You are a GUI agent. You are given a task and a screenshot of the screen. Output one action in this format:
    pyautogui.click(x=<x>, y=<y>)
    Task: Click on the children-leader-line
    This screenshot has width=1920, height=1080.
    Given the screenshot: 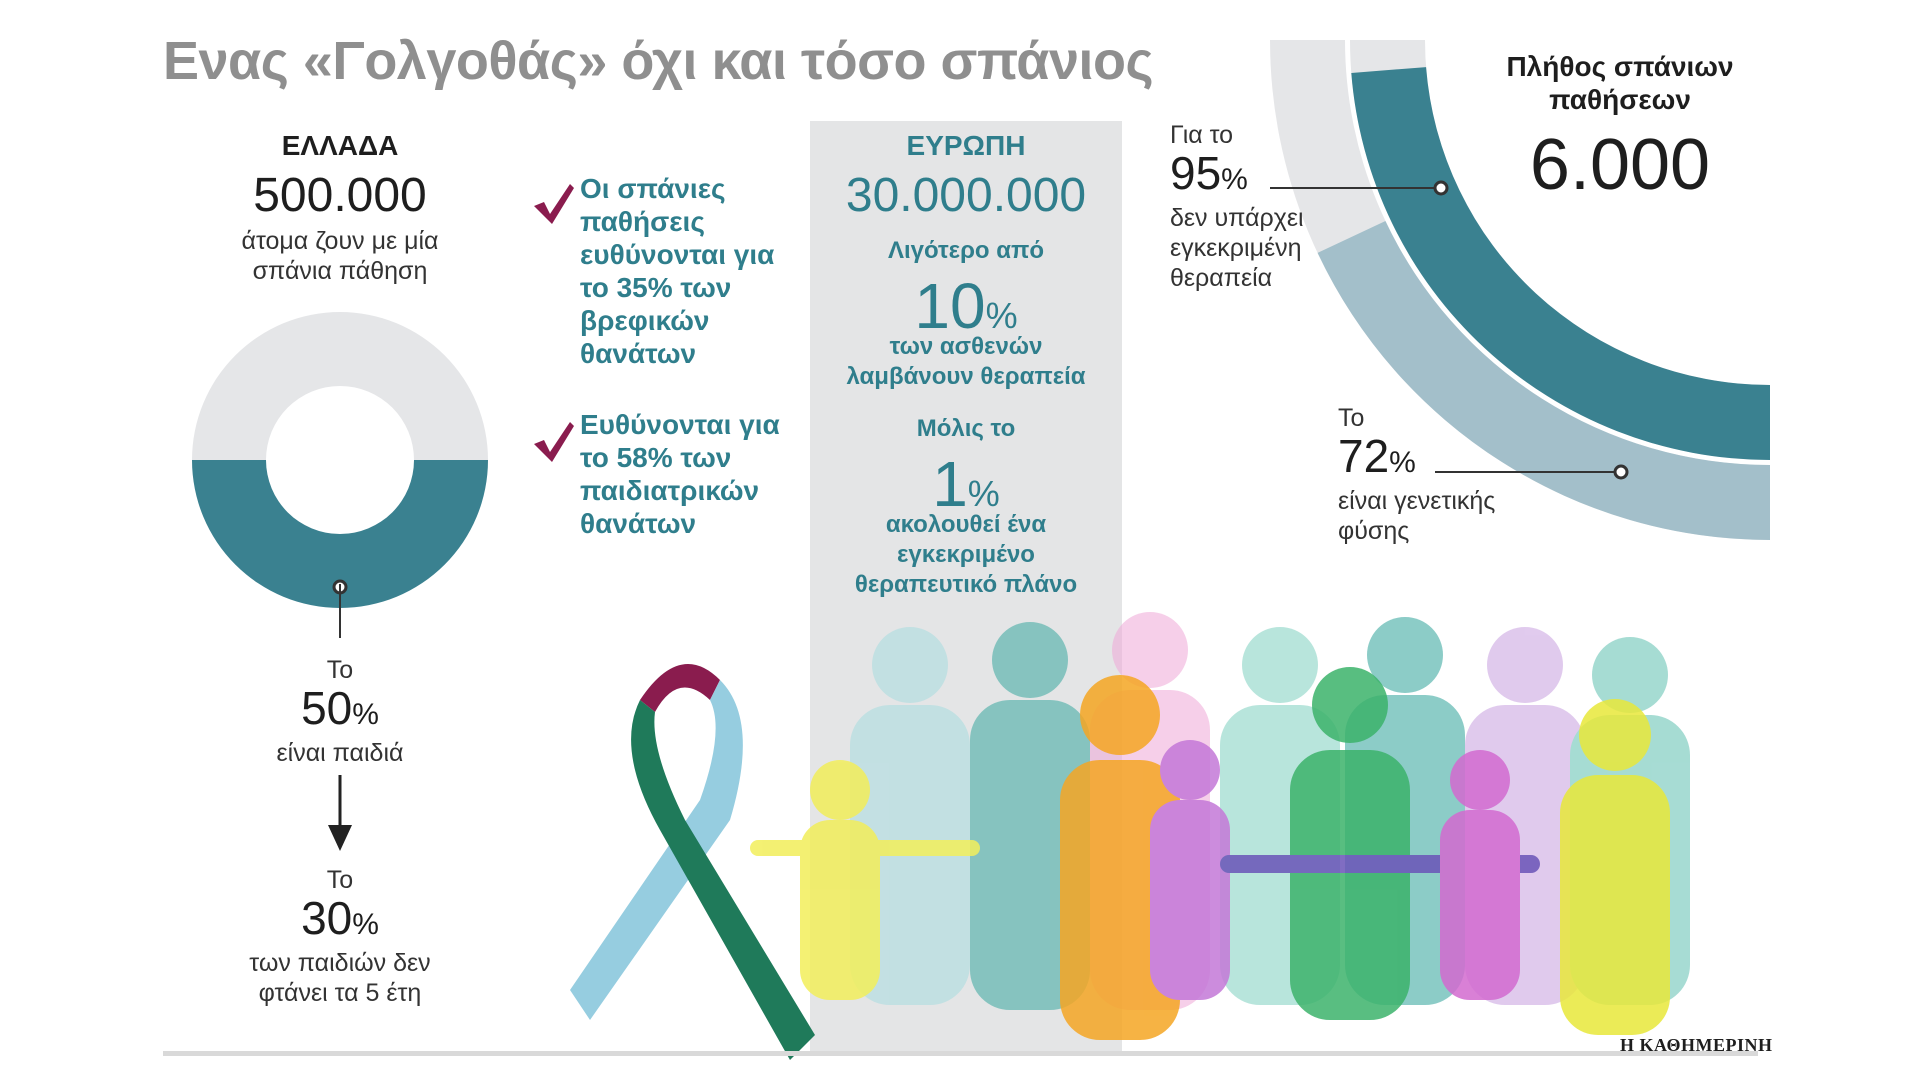 What is the action you would take?
    pyautogui.click(x=340, y=611)
    